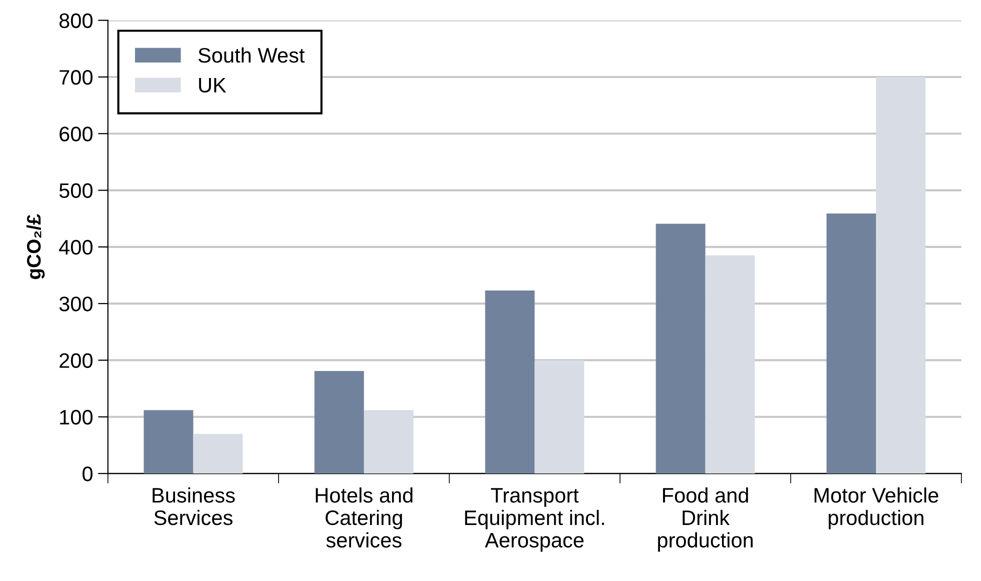 Image resolution: width=981 pixels, height=581 pixels. What do you see at coordinates (76, 134) in the screenshot?
I see `y-tick-label: 600` at bounding box center [76, 134].